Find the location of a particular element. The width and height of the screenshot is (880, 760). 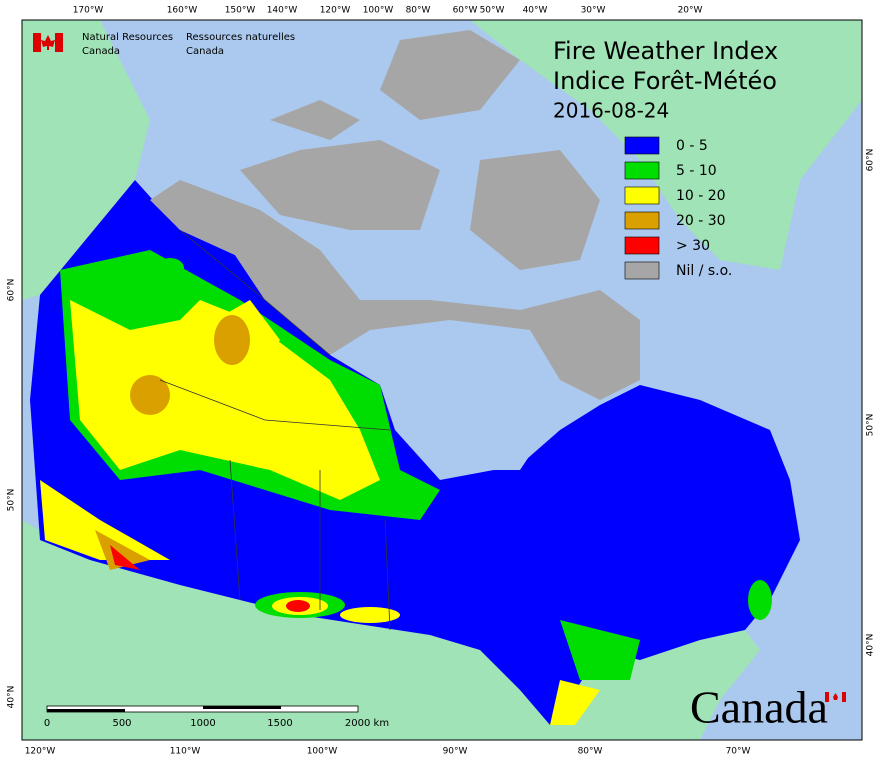

scale-label: 2000 km is located at coordinates (367, 723).